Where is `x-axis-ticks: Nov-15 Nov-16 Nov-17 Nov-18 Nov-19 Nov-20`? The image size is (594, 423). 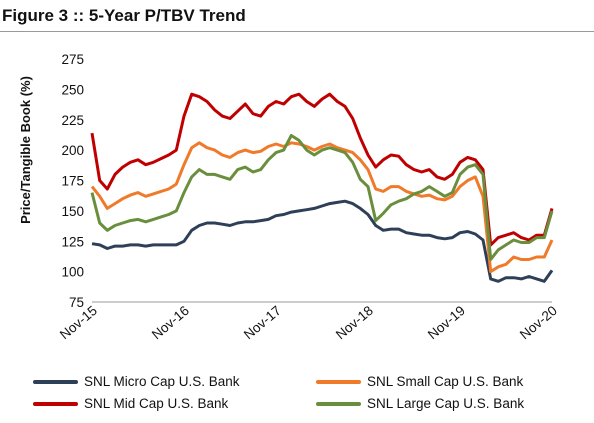
x-axis-ticks: Nov-15 Nov-16 Nov-17 Nov-18 Nov-19 Nov-20 is located at coordinates (308, 322).